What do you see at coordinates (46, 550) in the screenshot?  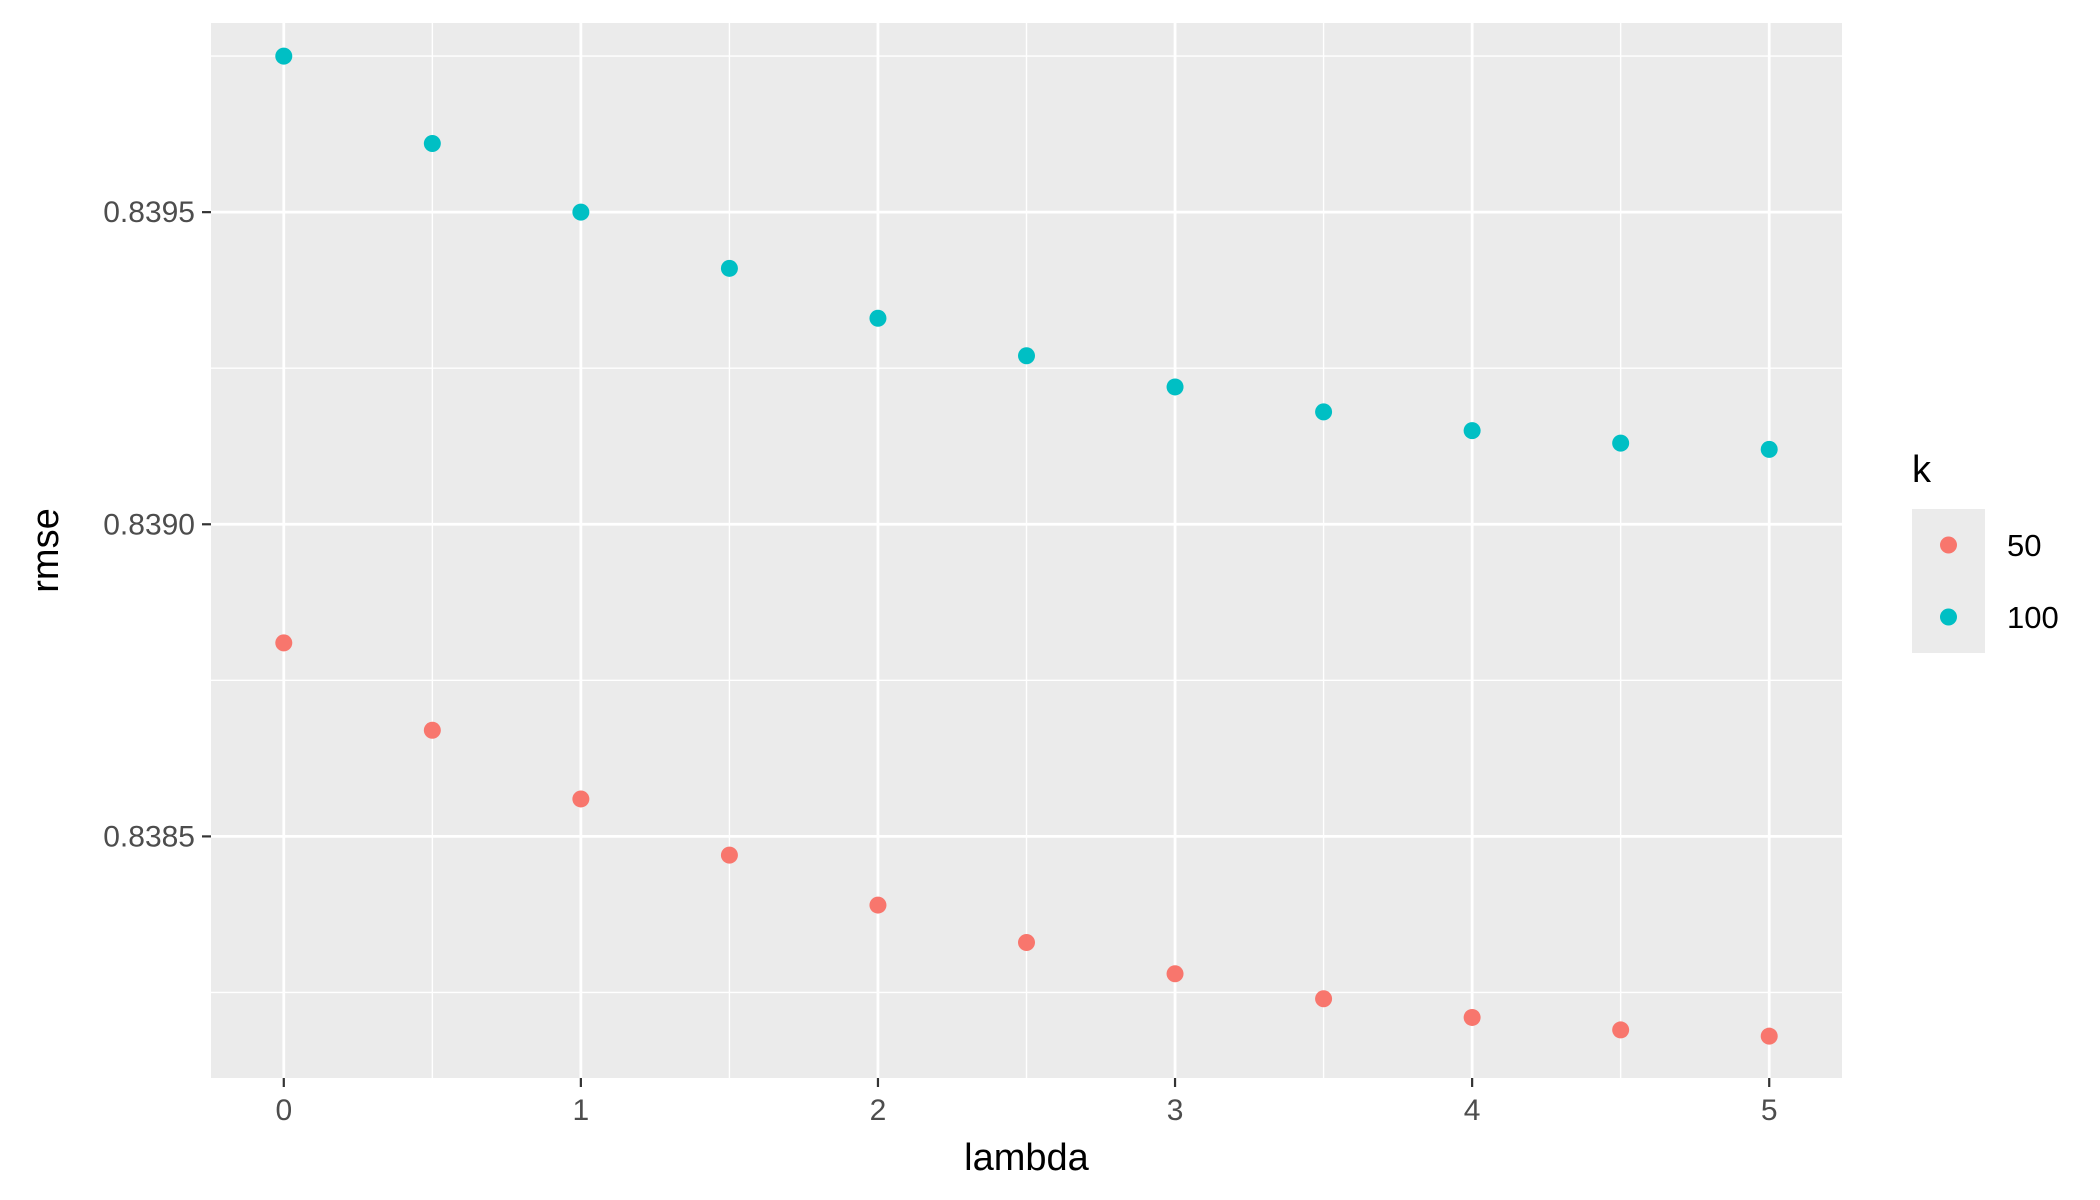 I see `y-axis-title: rmse` at bounding box center [46, 550].